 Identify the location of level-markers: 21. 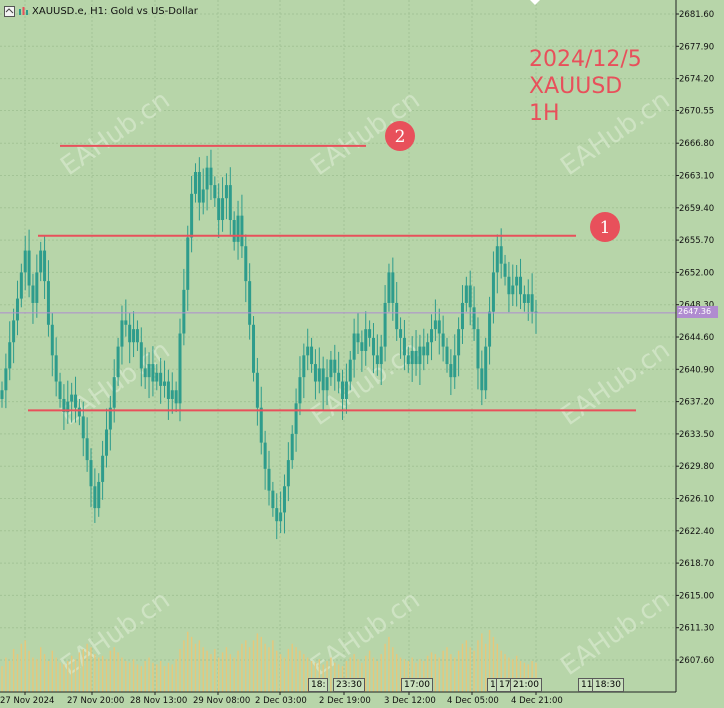
(502, 181).